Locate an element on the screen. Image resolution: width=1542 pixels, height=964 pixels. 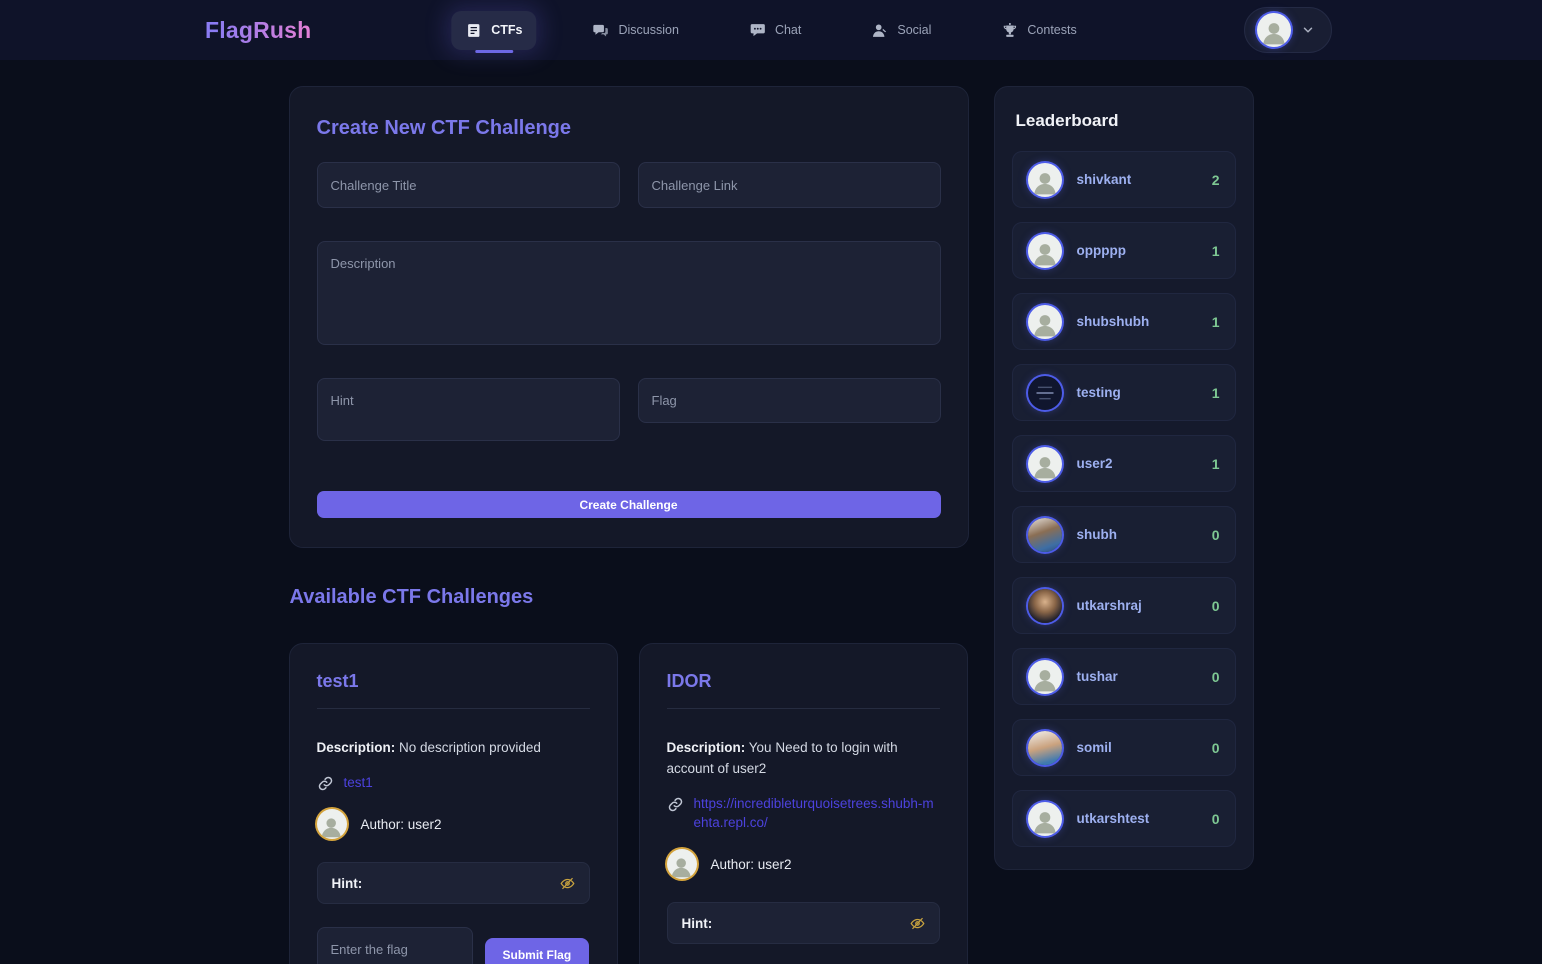
description-textarea is located at coordinates (628, 293).